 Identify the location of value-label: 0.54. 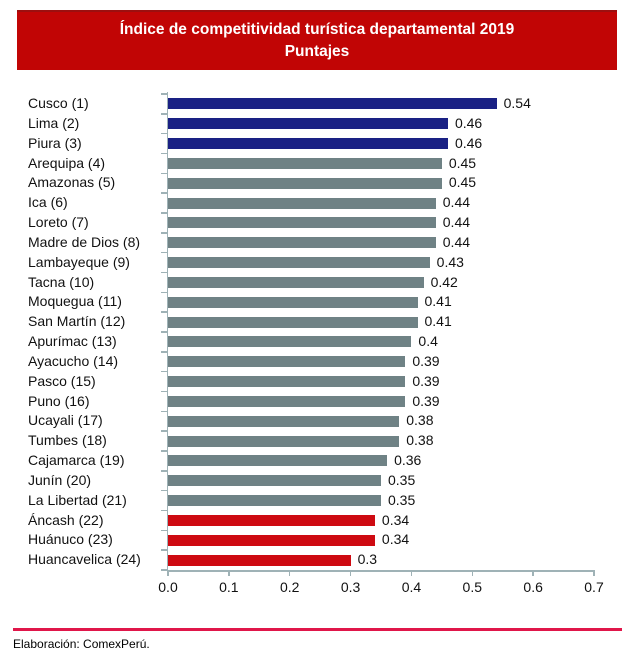
(517, 103).